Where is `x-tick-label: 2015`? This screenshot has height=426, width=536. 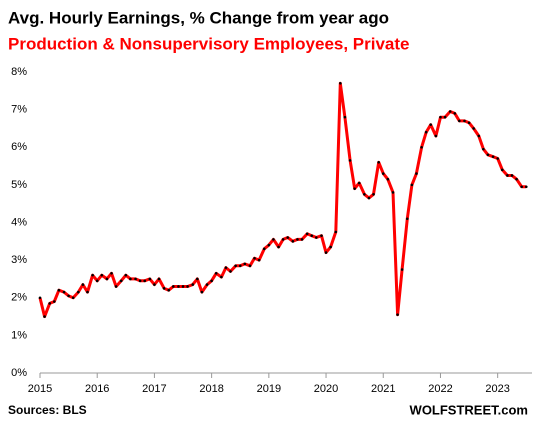 x-tick-label: 2015 is located at coordinates (40, 389).